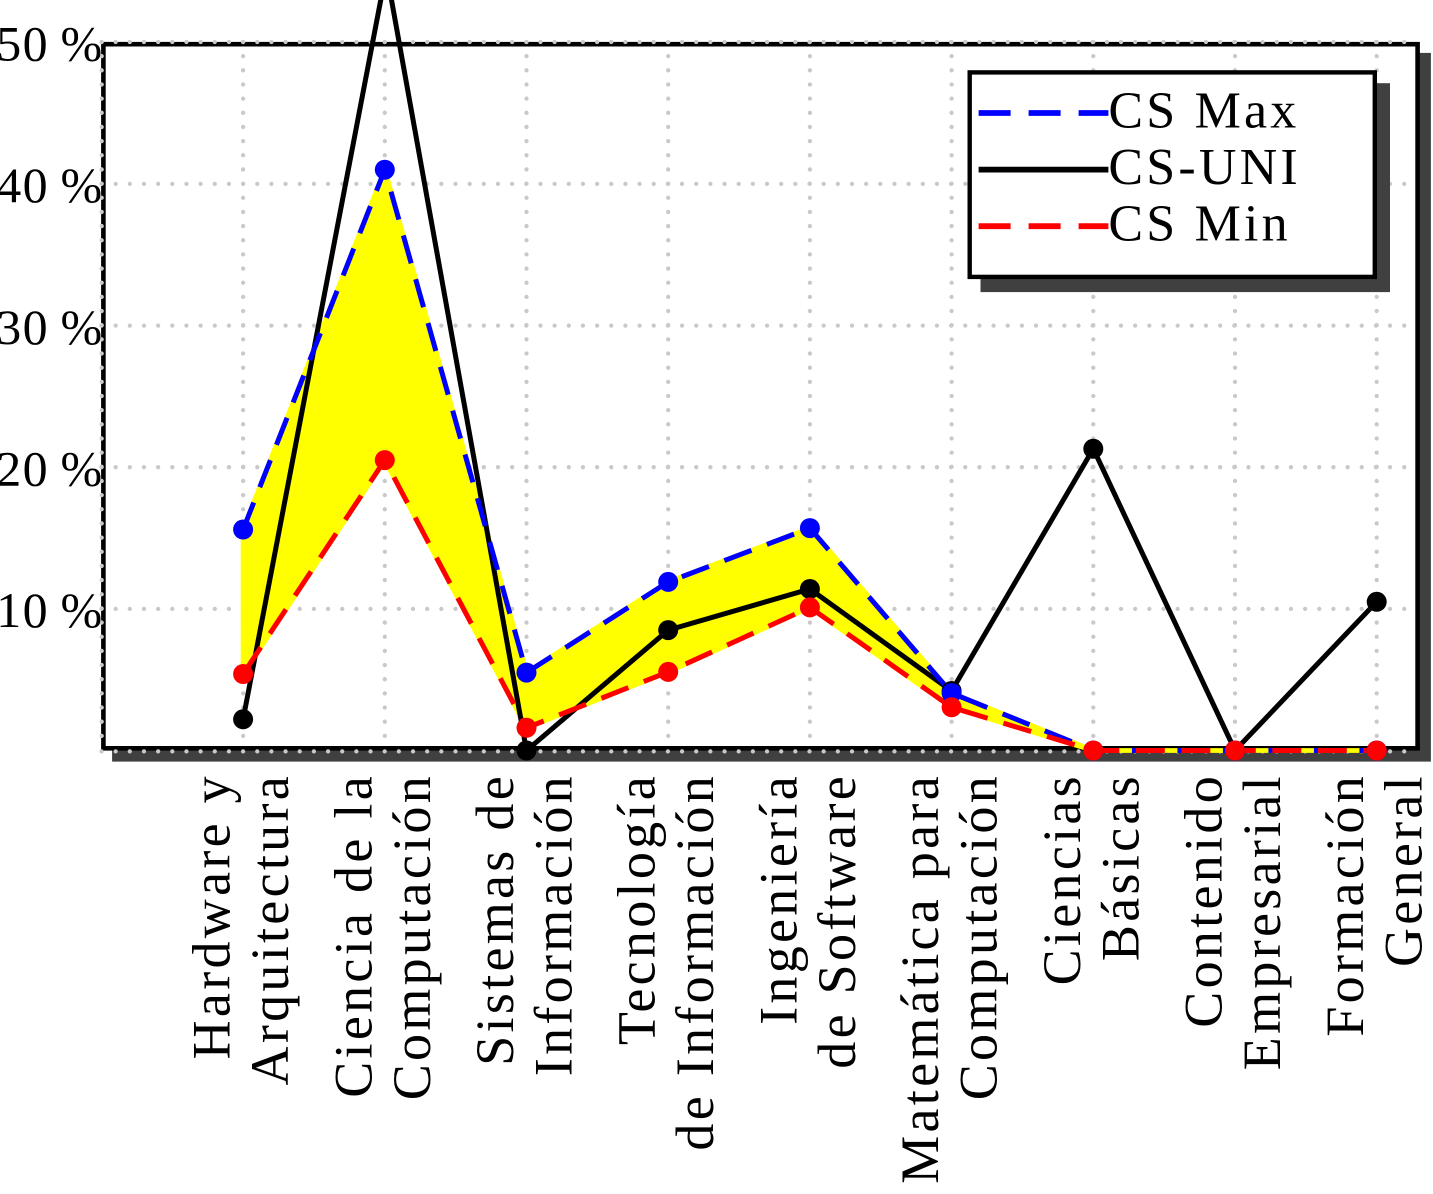 This screenshot has width=1433, height=1194. Describe the element at coordinates (1120, 867) in the screenshot. I see `svg-text: Básicas` at that location.